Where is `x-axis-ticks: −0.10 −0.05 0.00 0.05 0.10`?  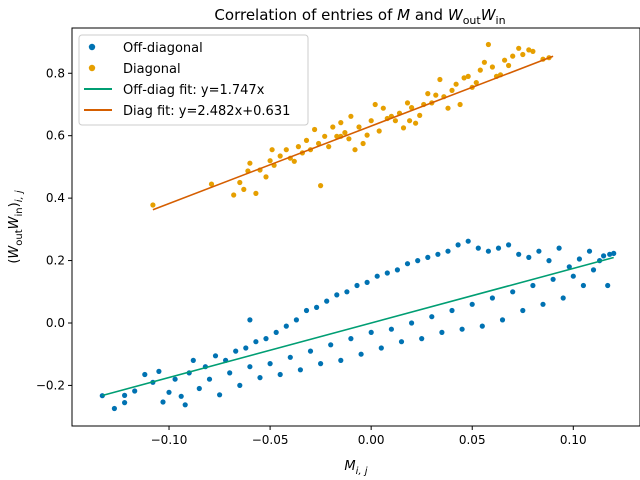
x-axis-ticks: −0.10 −0.05 0.00 0.05 0.10 is located at coordinates (369, 436).